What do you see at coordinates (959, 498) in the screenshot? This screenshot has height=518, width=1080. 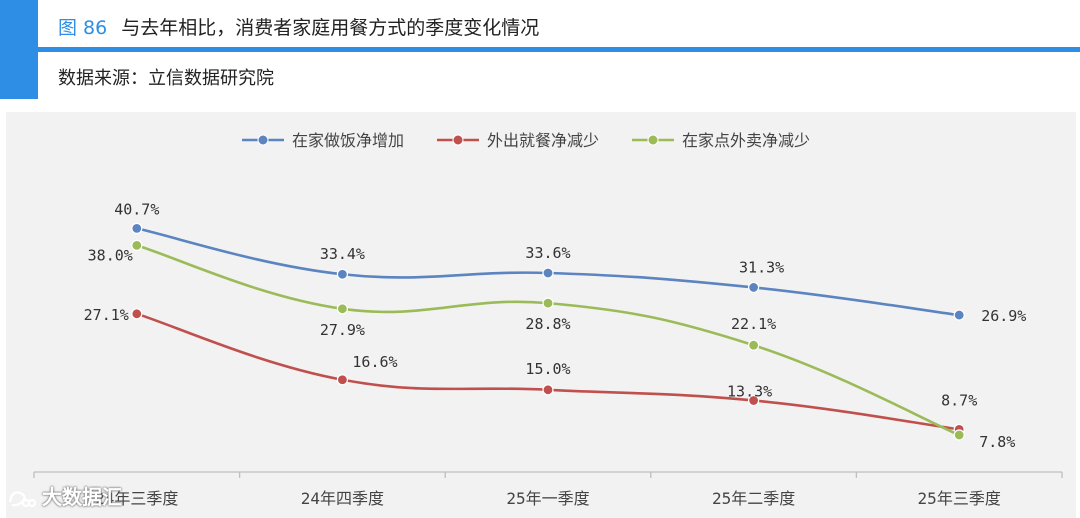 I see `x-tick-label-5: 25年三季度` at bounding box center [959, 498].